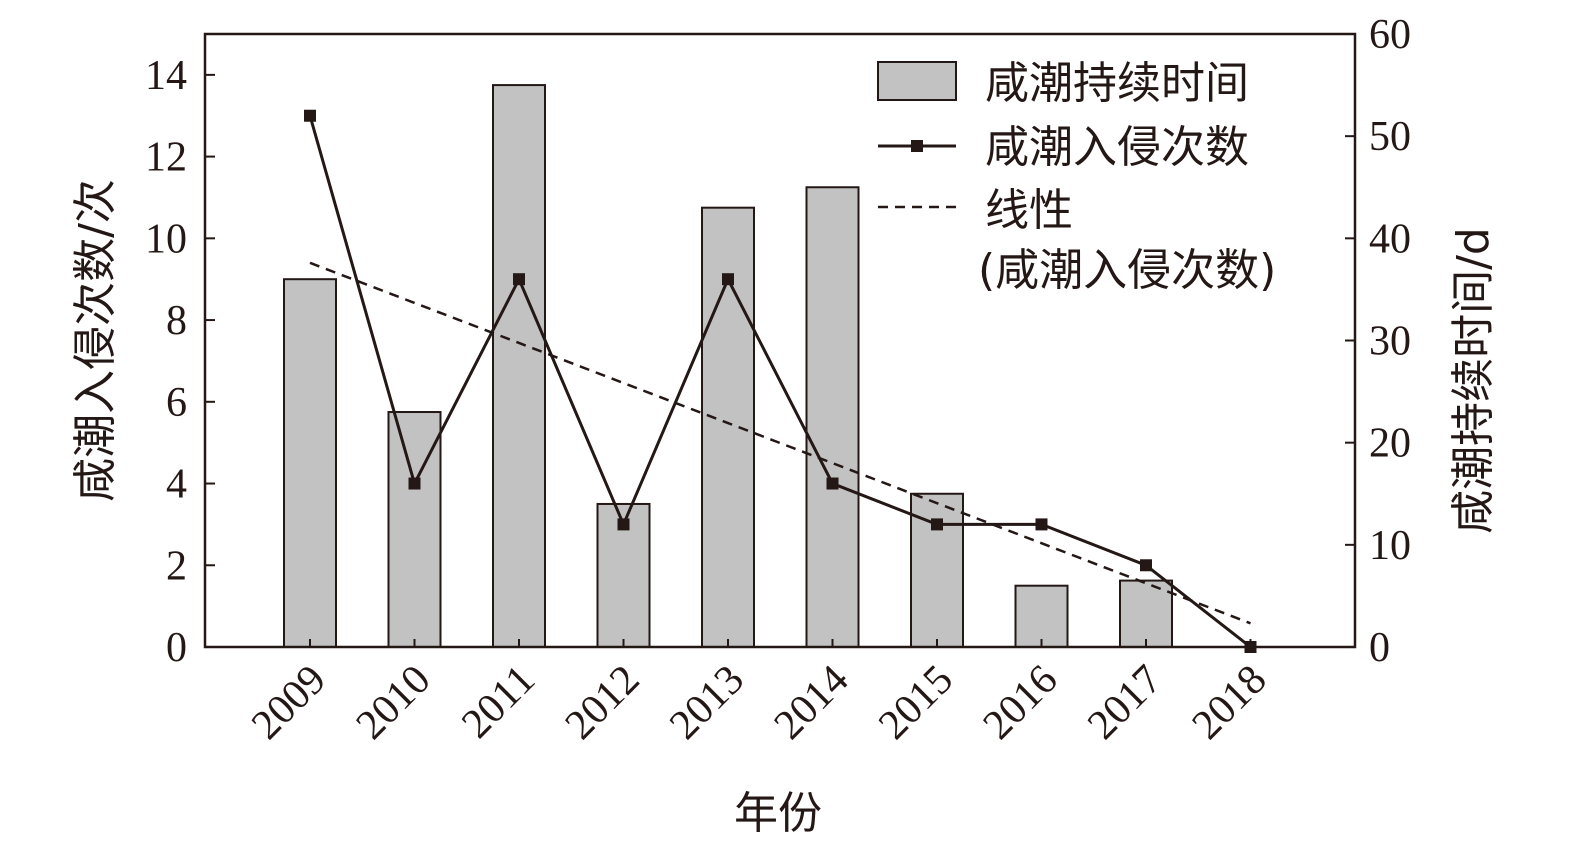  What do you see at coordinates (832, 417) in the screenshot?
I see `bar-duration-2014` at bounding box center [832, 417].